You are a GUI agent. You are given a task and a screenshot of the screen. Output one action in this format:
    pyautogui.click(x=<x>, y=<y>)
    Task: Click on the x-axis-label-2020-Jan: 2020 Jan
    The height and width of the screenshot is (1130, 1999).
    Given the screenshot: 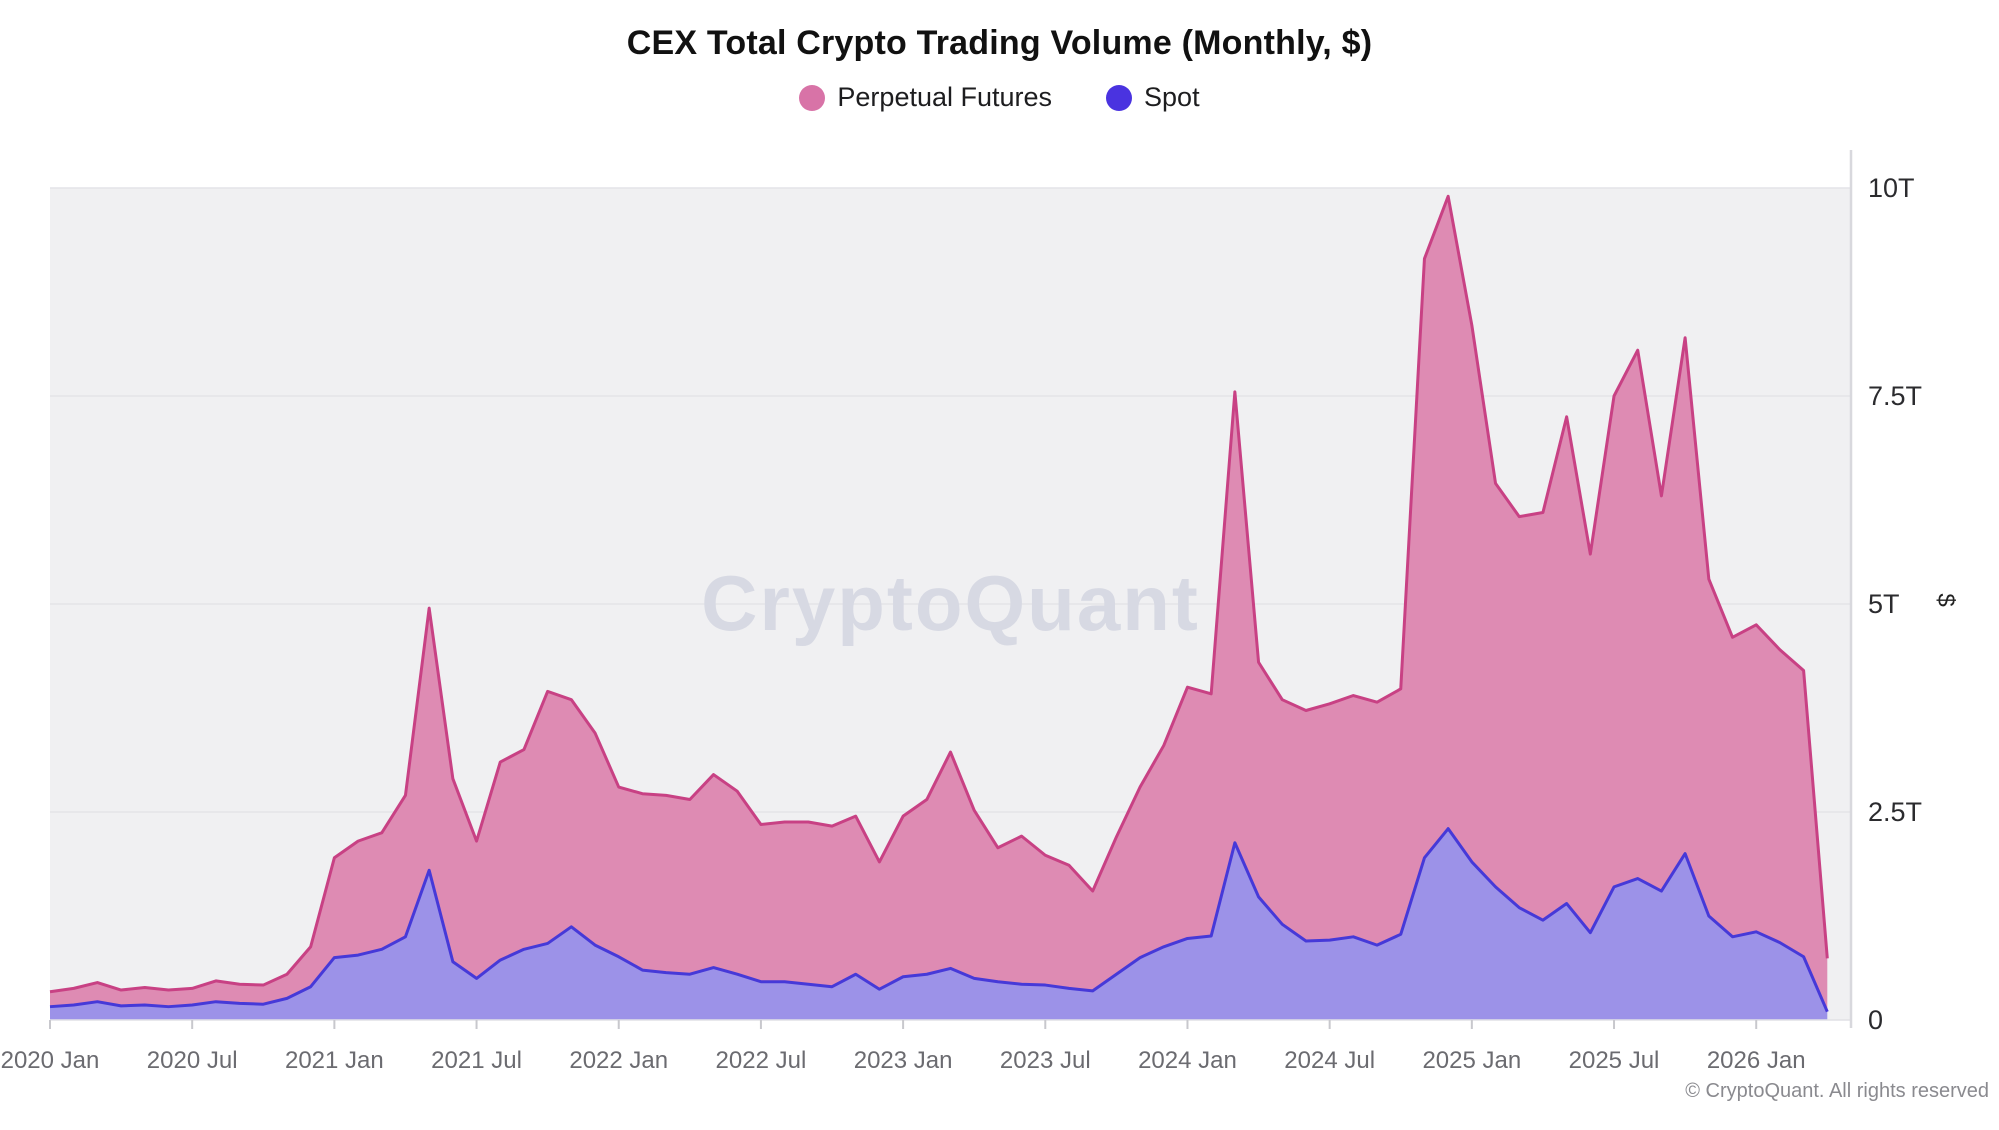 What is the action you would take?
    pyautogui.click(x=50, y=1060)
    